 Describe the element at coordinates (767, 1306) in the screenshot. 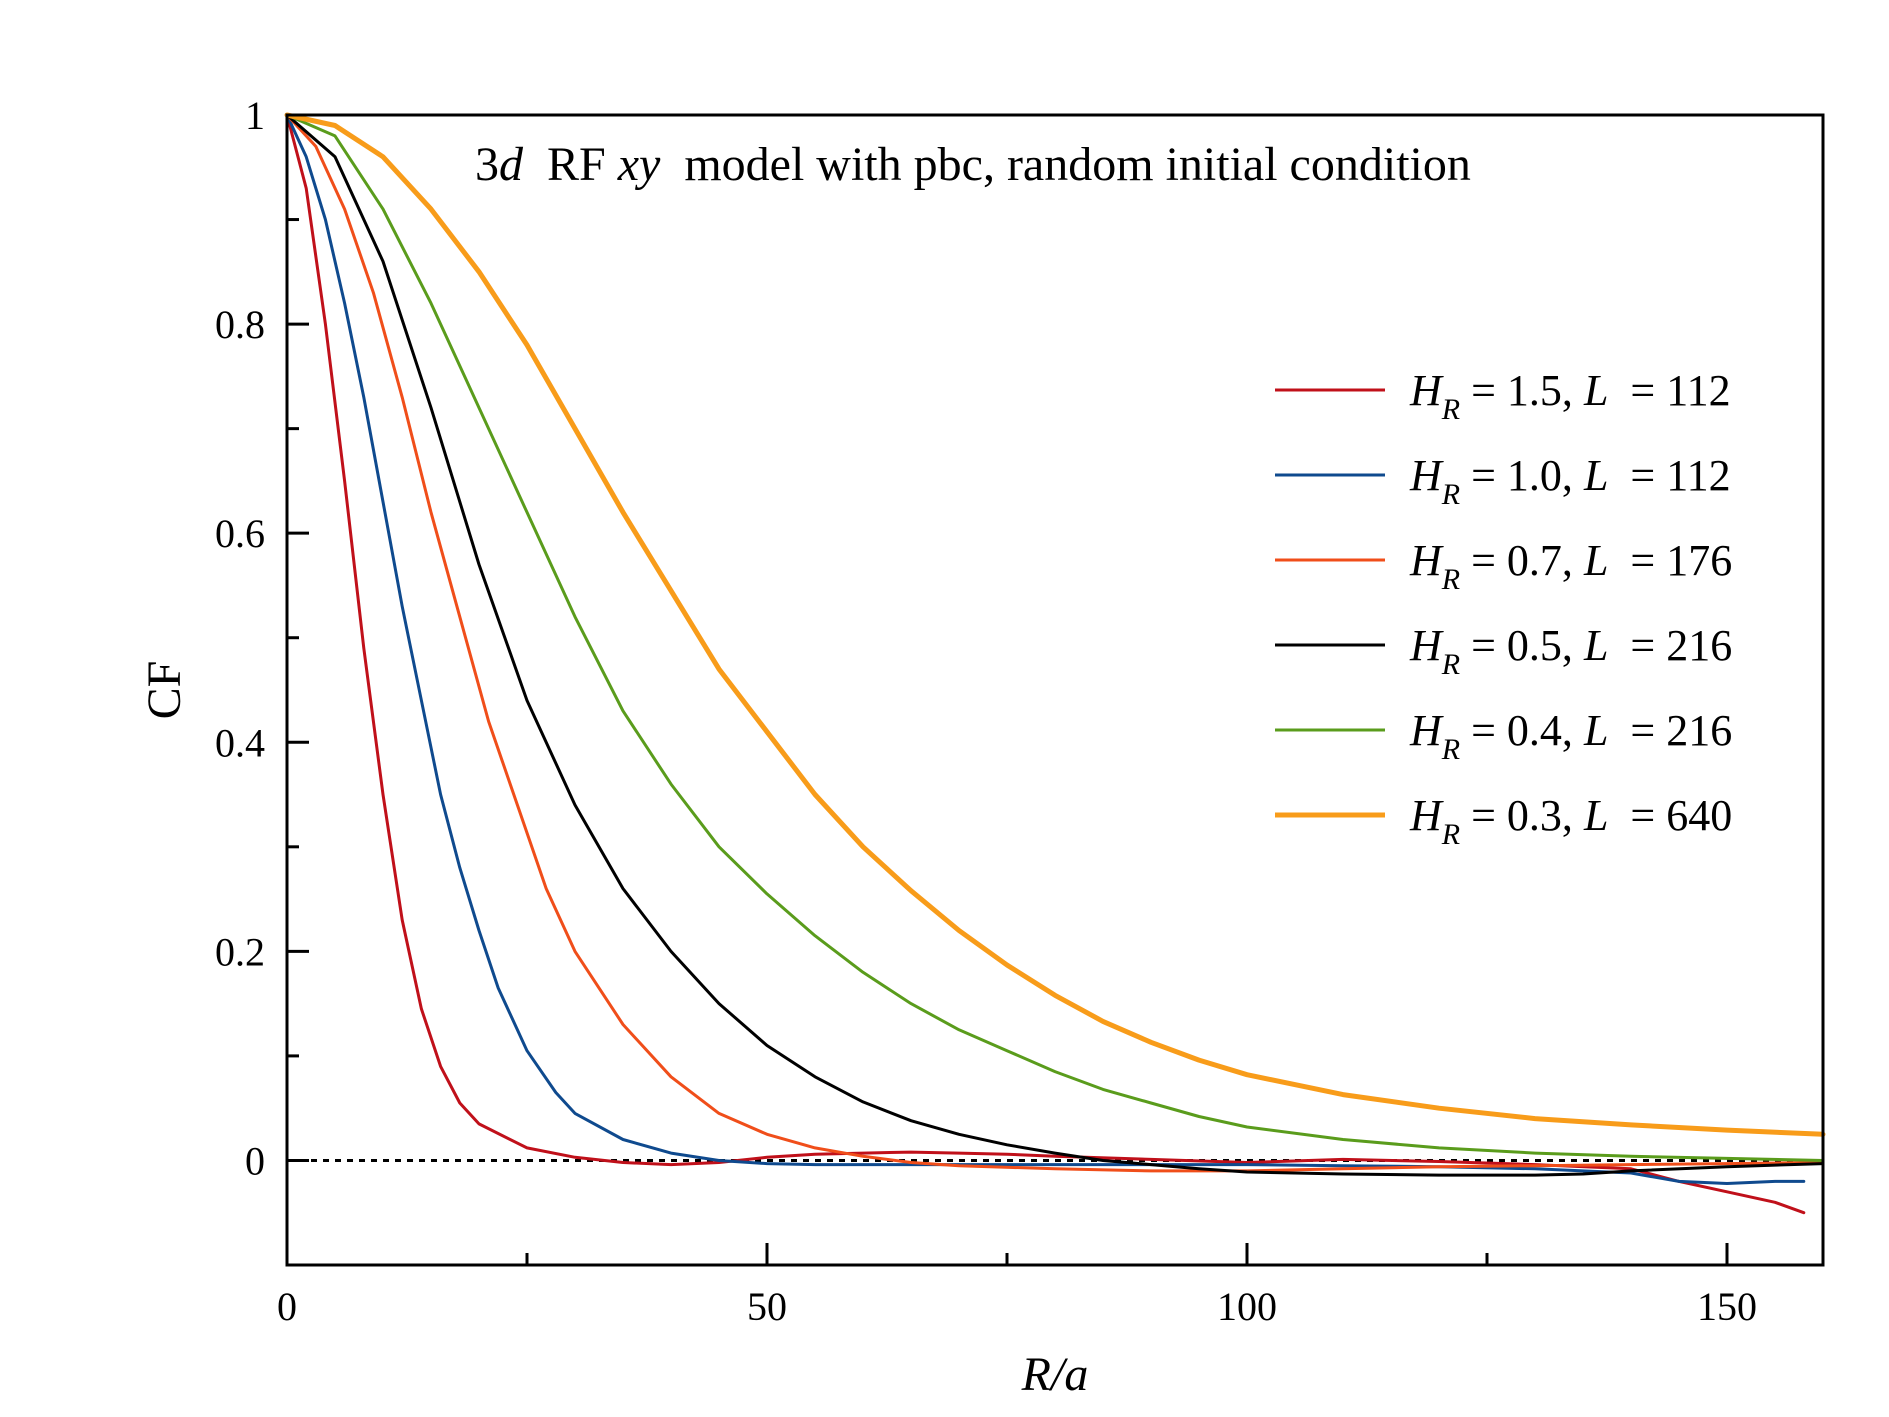

I see `x-tick-label: 50` at that location.